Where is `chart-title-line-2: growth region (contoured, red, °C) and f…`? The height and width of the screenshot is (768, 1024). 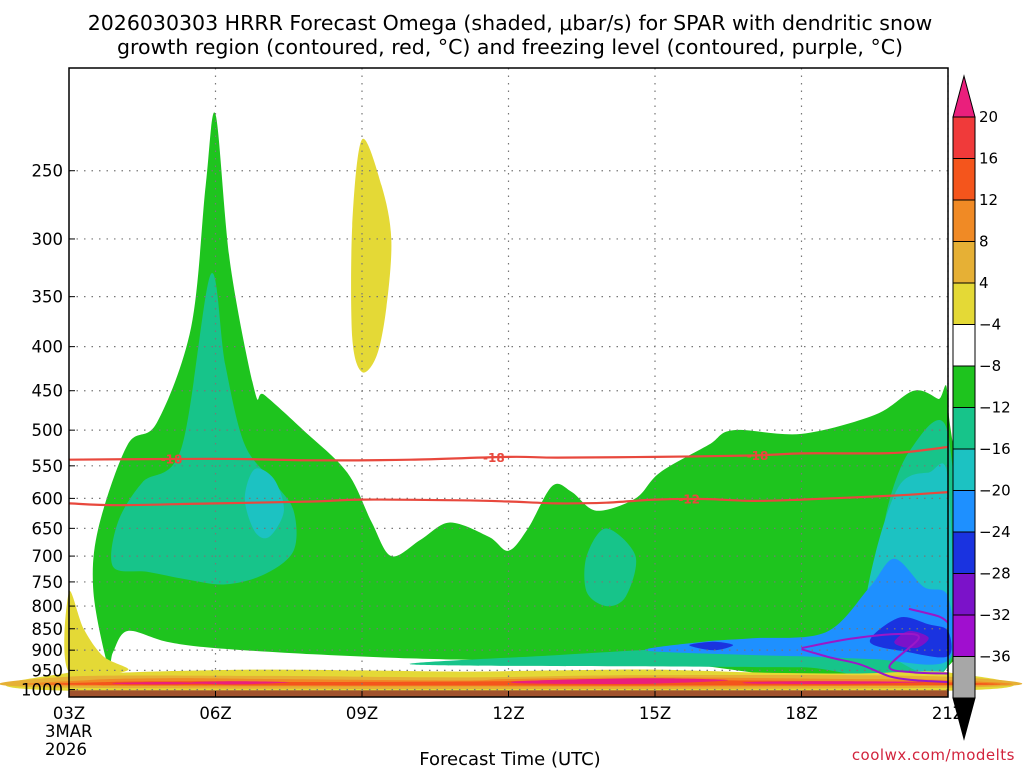
chart-title-line-2: growth region (contoured, red, °C) and f… is located at coordinates (510, 47).